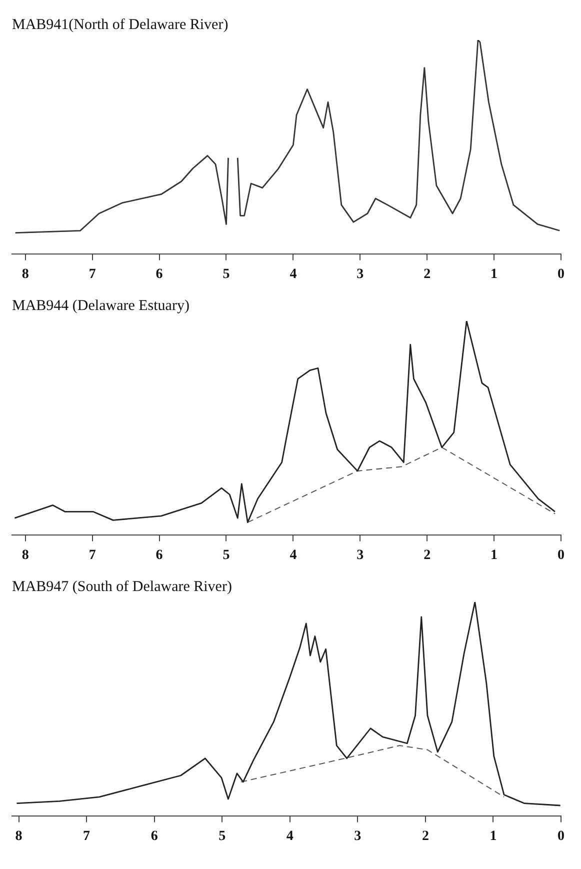 This screenshot has height=869, width=581. Describe the element at coordinates (122, 586) in the screenshot. I see `chart-title: MAB947 (South of Delaware River)` at that location.